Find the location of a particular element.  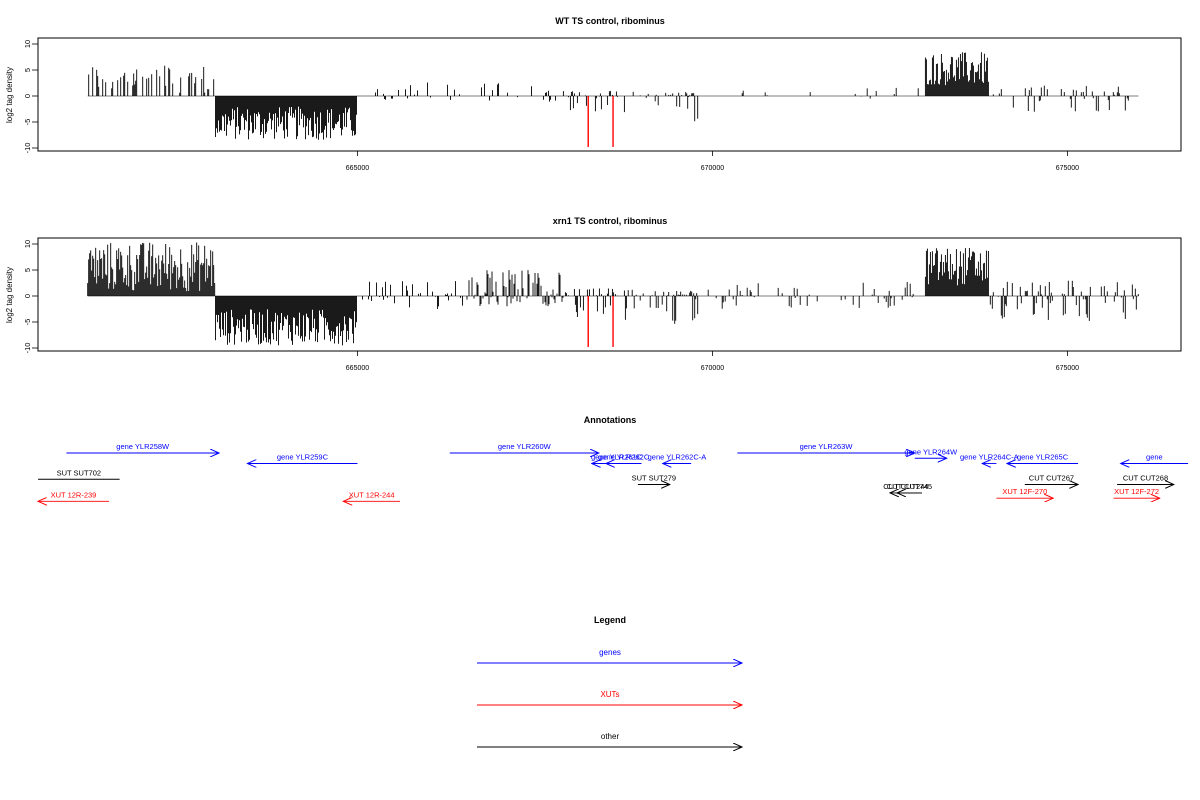

feature-label: gene YLR264W is located at coordinates (931, 451).